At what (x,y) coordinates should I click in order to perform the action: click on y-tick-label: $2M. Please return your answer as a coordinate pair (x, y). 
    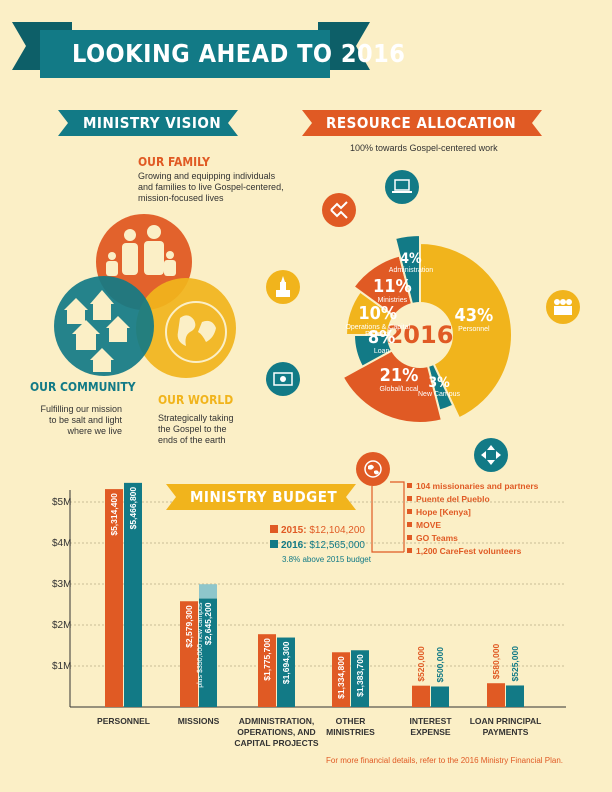
    Looking at the image, I should click on (61, 625).